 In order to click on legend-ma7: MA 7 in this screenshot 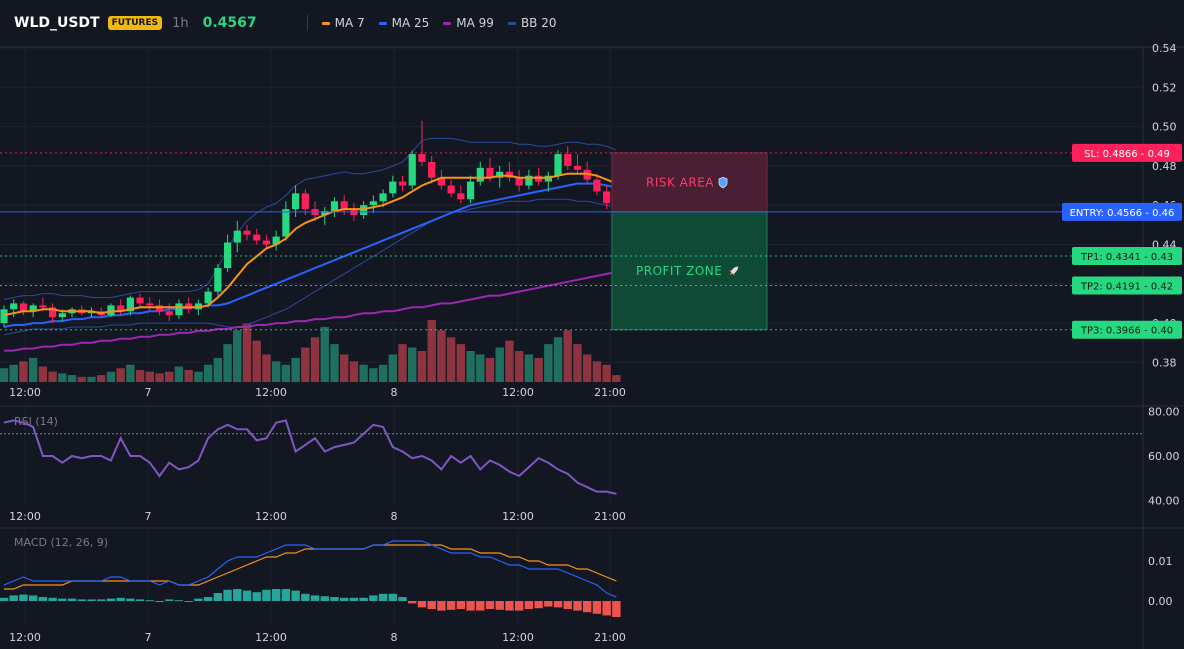, I will do `click(343, 23)`.